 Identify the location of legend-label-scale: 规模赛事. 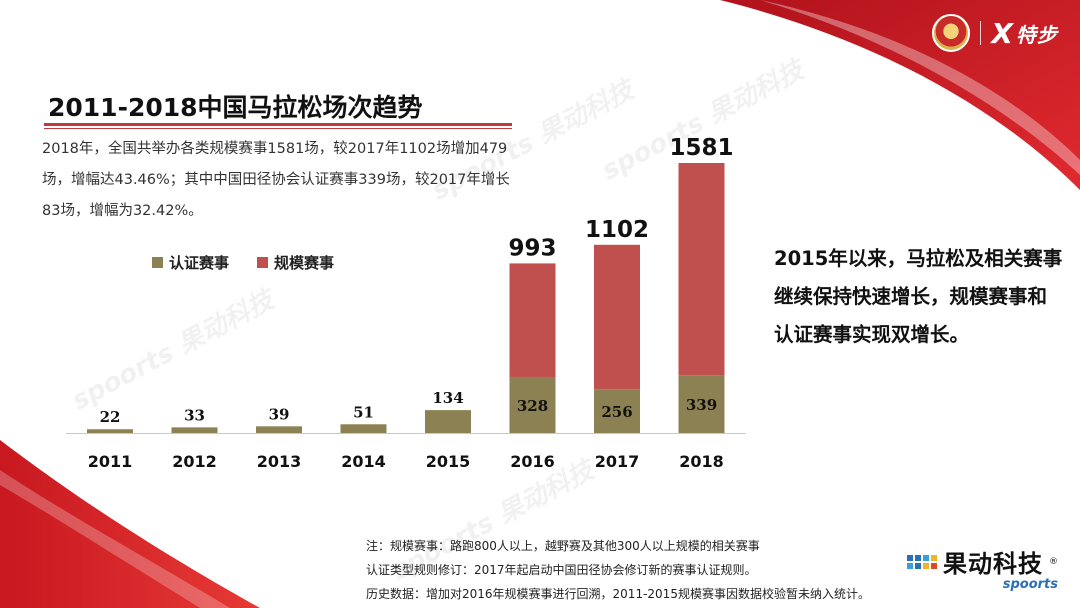
(304, 263).